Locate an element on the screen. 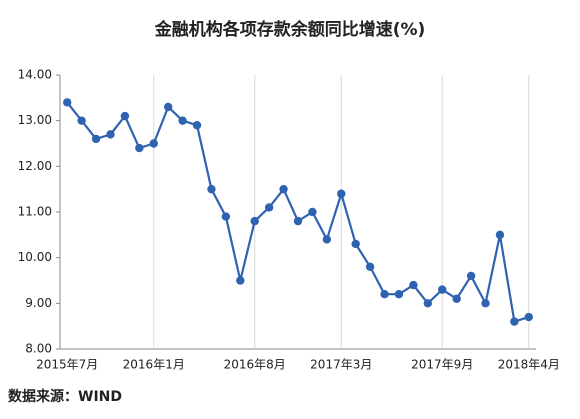 This screenshot has height=419, width=580. x-tick-label: 2016年8月 is located at coordinates (255, 365).